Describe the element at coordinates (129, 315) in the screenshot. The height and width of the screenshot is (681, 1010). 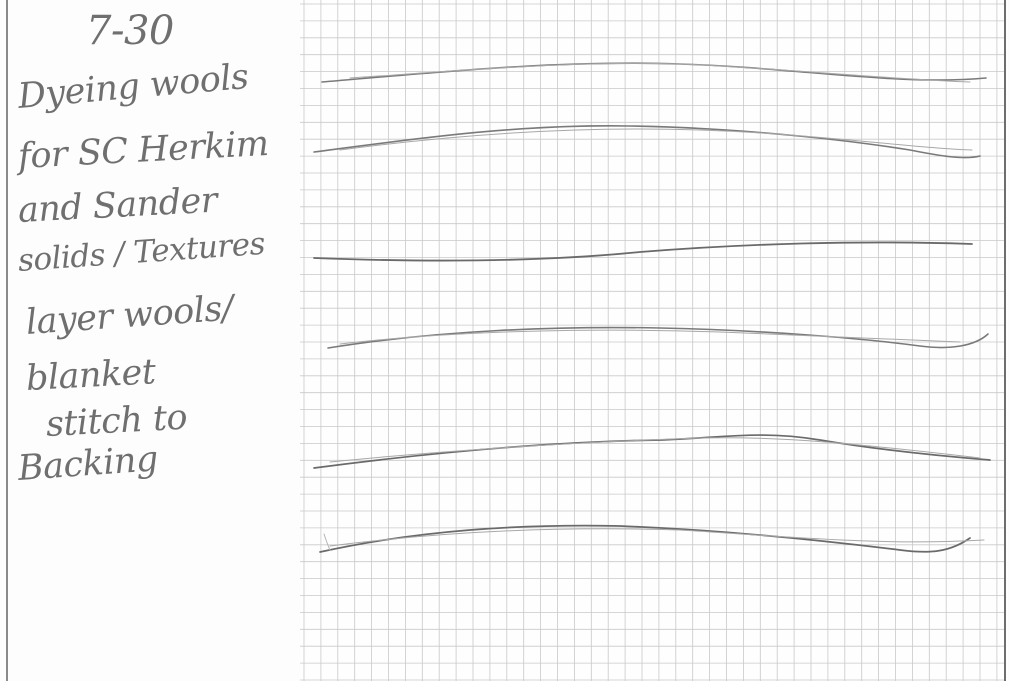
I see `note-line: layer wools/` at that location.